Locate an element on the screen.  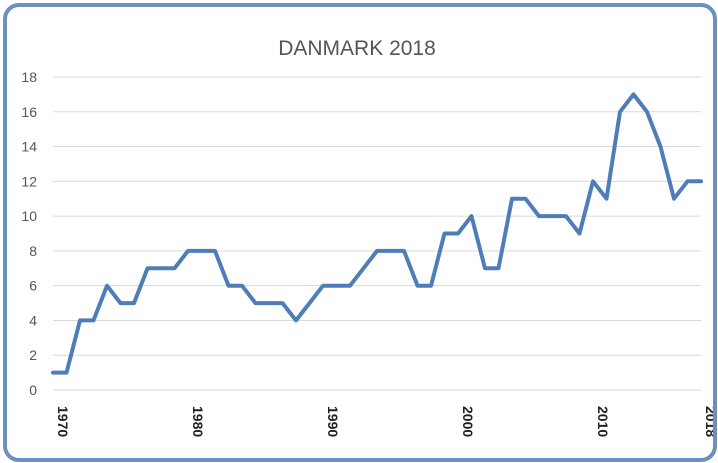
y-tick-label: 8 is located at coordinates (33, 251).